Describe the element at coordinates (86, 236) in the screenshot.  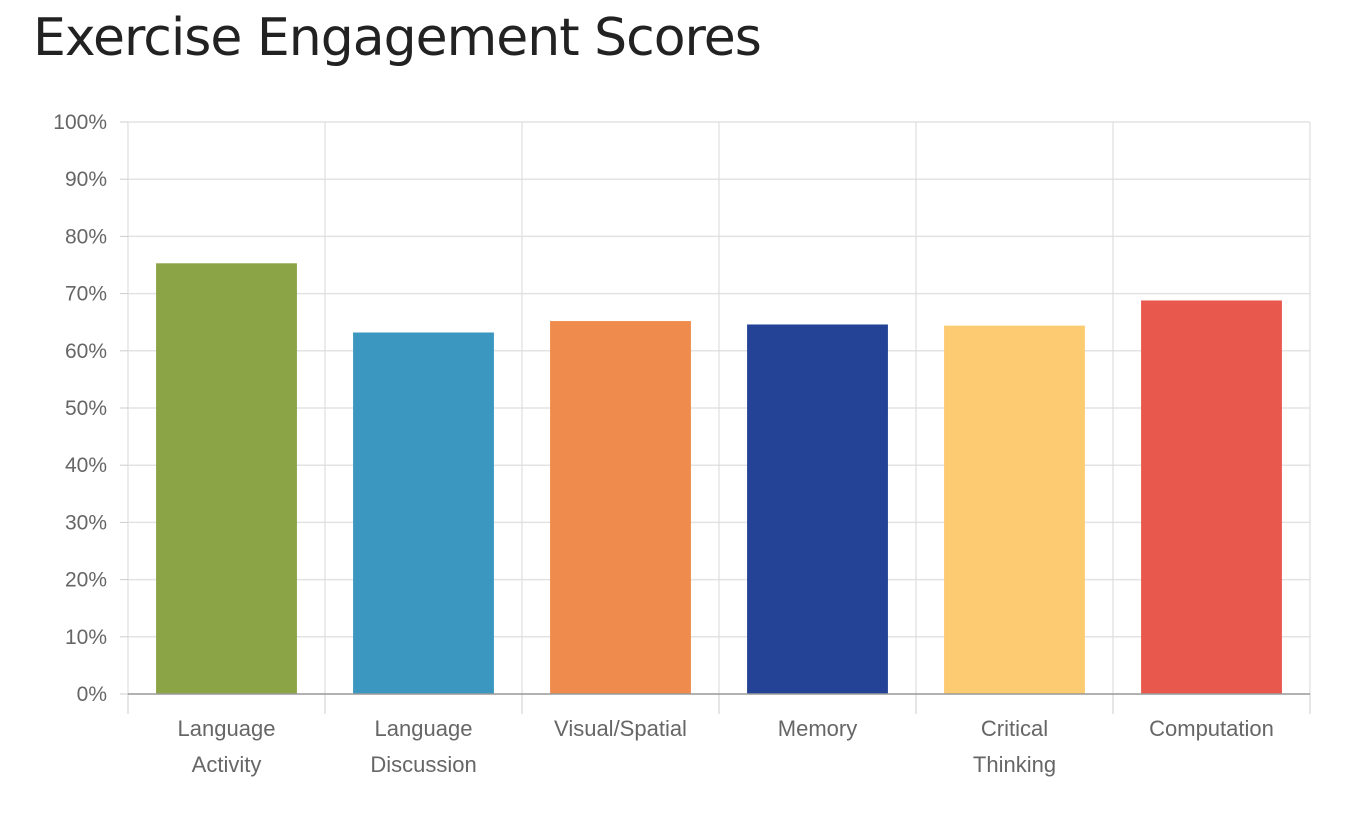
I see `y-tick-label: 80%` at that location.